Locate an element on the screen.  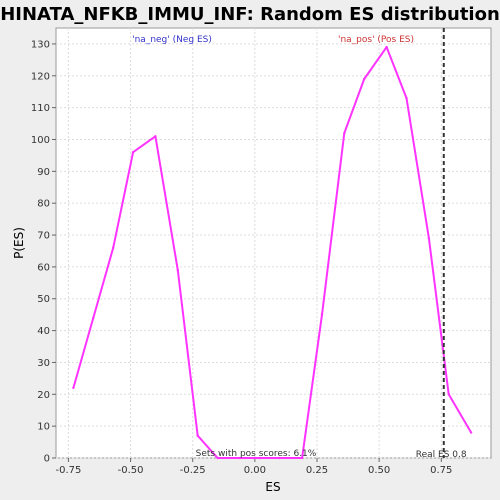
y-axis-label: P(ES) is located at coordinates (19, 243).